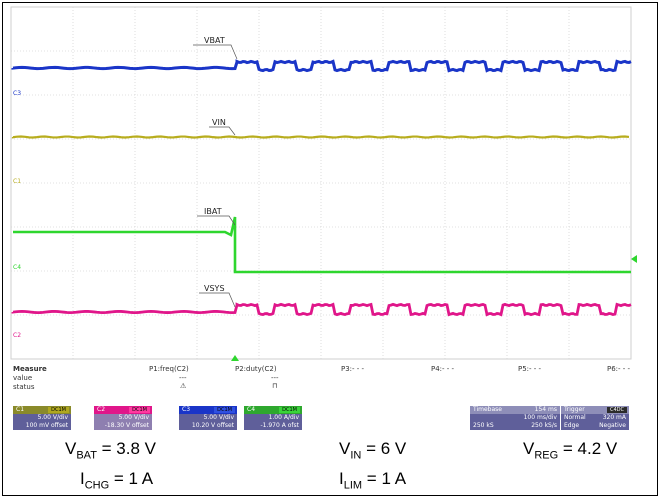 This screenshot has width=662, height=500. Describe the element at coordinates (443, 369) in the screenshot. I see `measure-p4-name: P4:- - -` at that location.